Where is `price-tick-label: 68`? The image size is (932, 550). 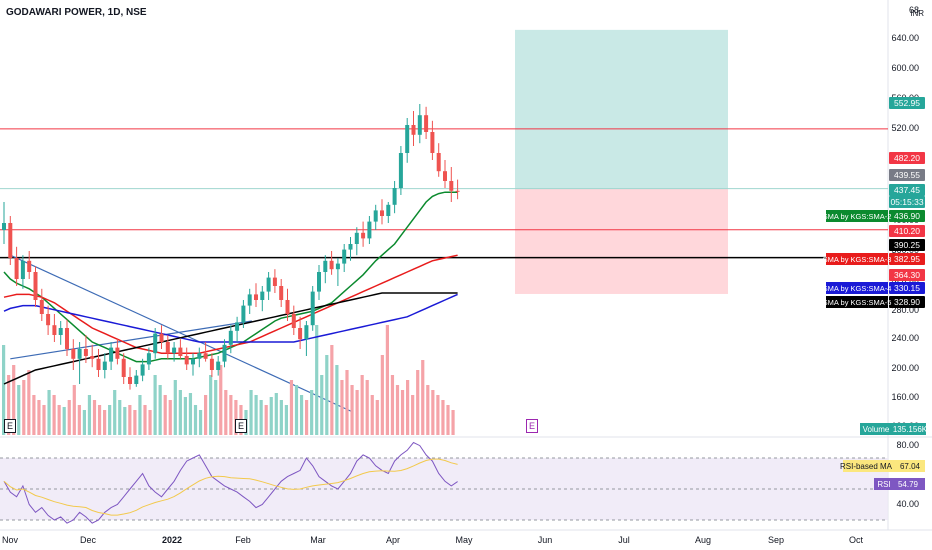
price-tick-label: 68 is located at coordinates (914, 10).